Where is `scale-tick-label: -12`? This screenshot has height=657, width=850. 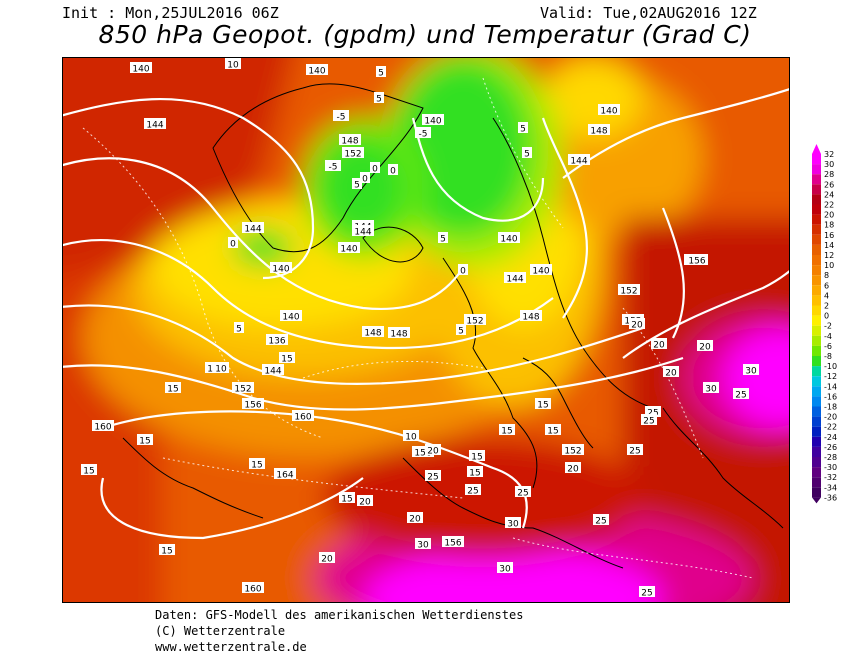 scale-tick-label: -12 is located at coordinates (830, 376).